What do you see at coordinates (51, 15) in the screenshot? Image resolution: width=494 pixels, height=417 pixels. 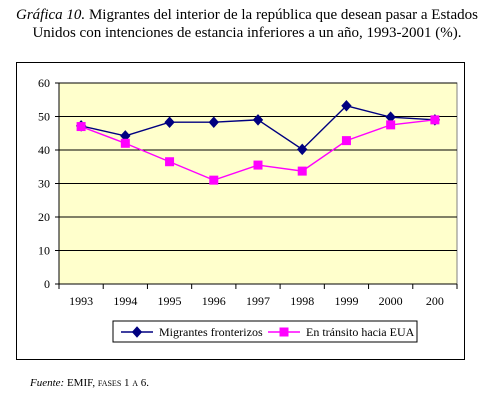 I see `chart-title-lead: Gráfica 10.` at bounding box center [51, 15].